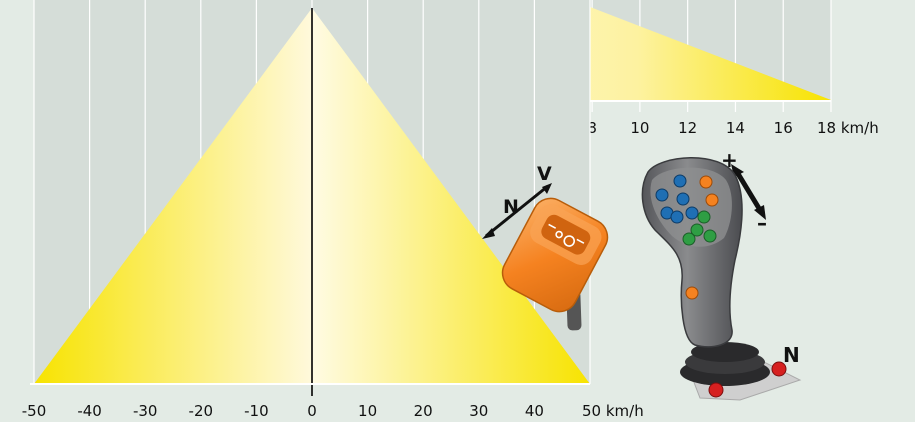 The width and height of the screenshot is (915, 422). What do you see at coordinates (687, 128) in the screenshot?
I see `top-tick-label: 12` at bounding box center [687, 128].